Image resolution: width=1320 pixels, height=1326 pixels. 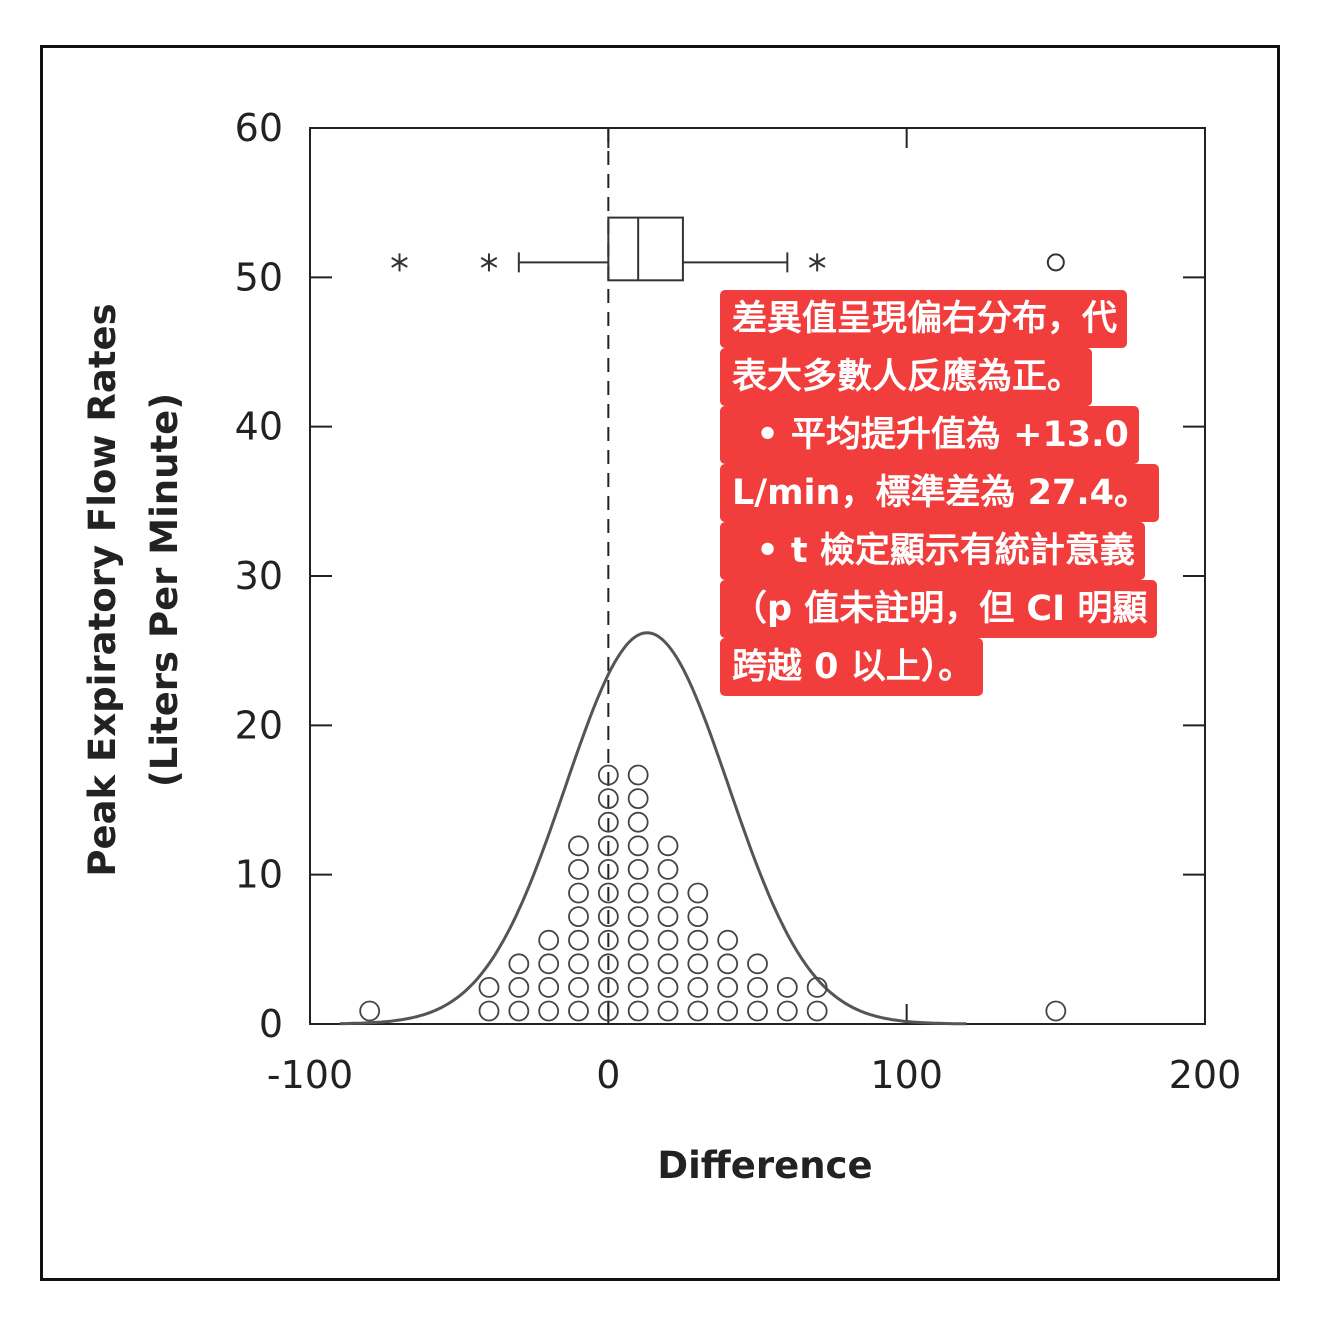 I want to click on annotation-line-5: • t 檢定顯示有統計意義, so click(x=932, y=551).